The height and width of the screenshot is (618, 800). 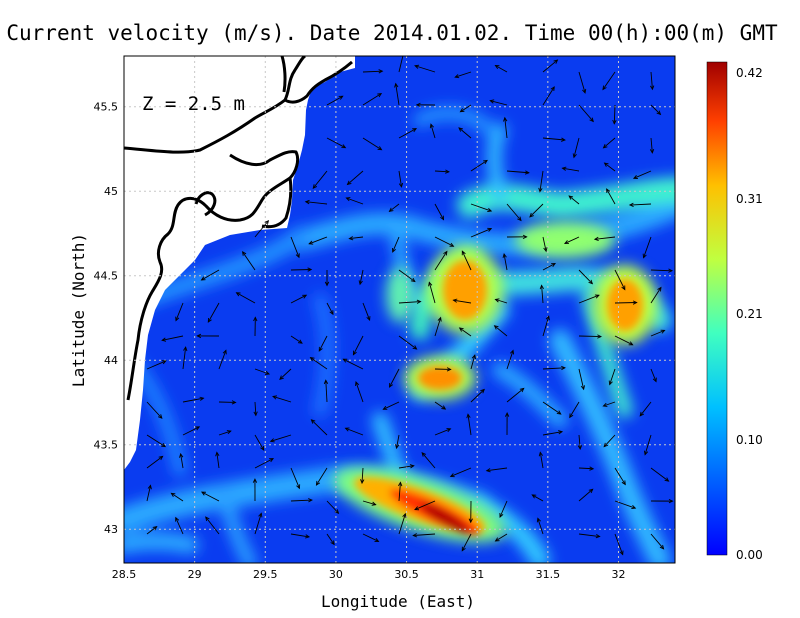 What do you see at coordinates (548, 574) in the screenshot?
I see `x-tick-label: 31.5` at bounding box center [548, 574].